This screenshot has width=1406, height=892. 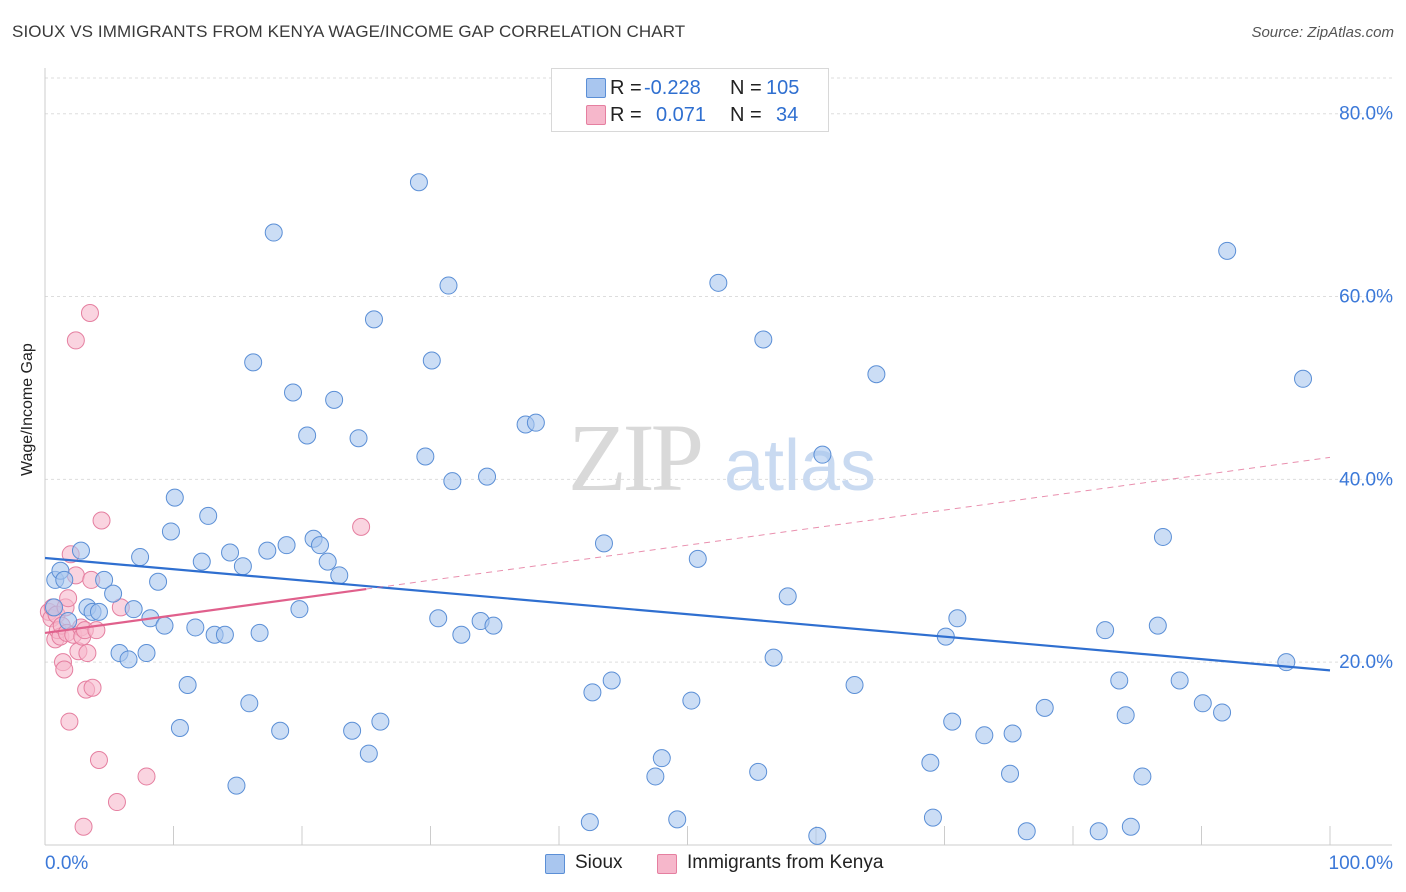 What do you see at coordinates (785, 862) in the screenshot?
I see `bottom-legend-label-kenya: Immigrants from Kenya` at bounding box center [785, 862].